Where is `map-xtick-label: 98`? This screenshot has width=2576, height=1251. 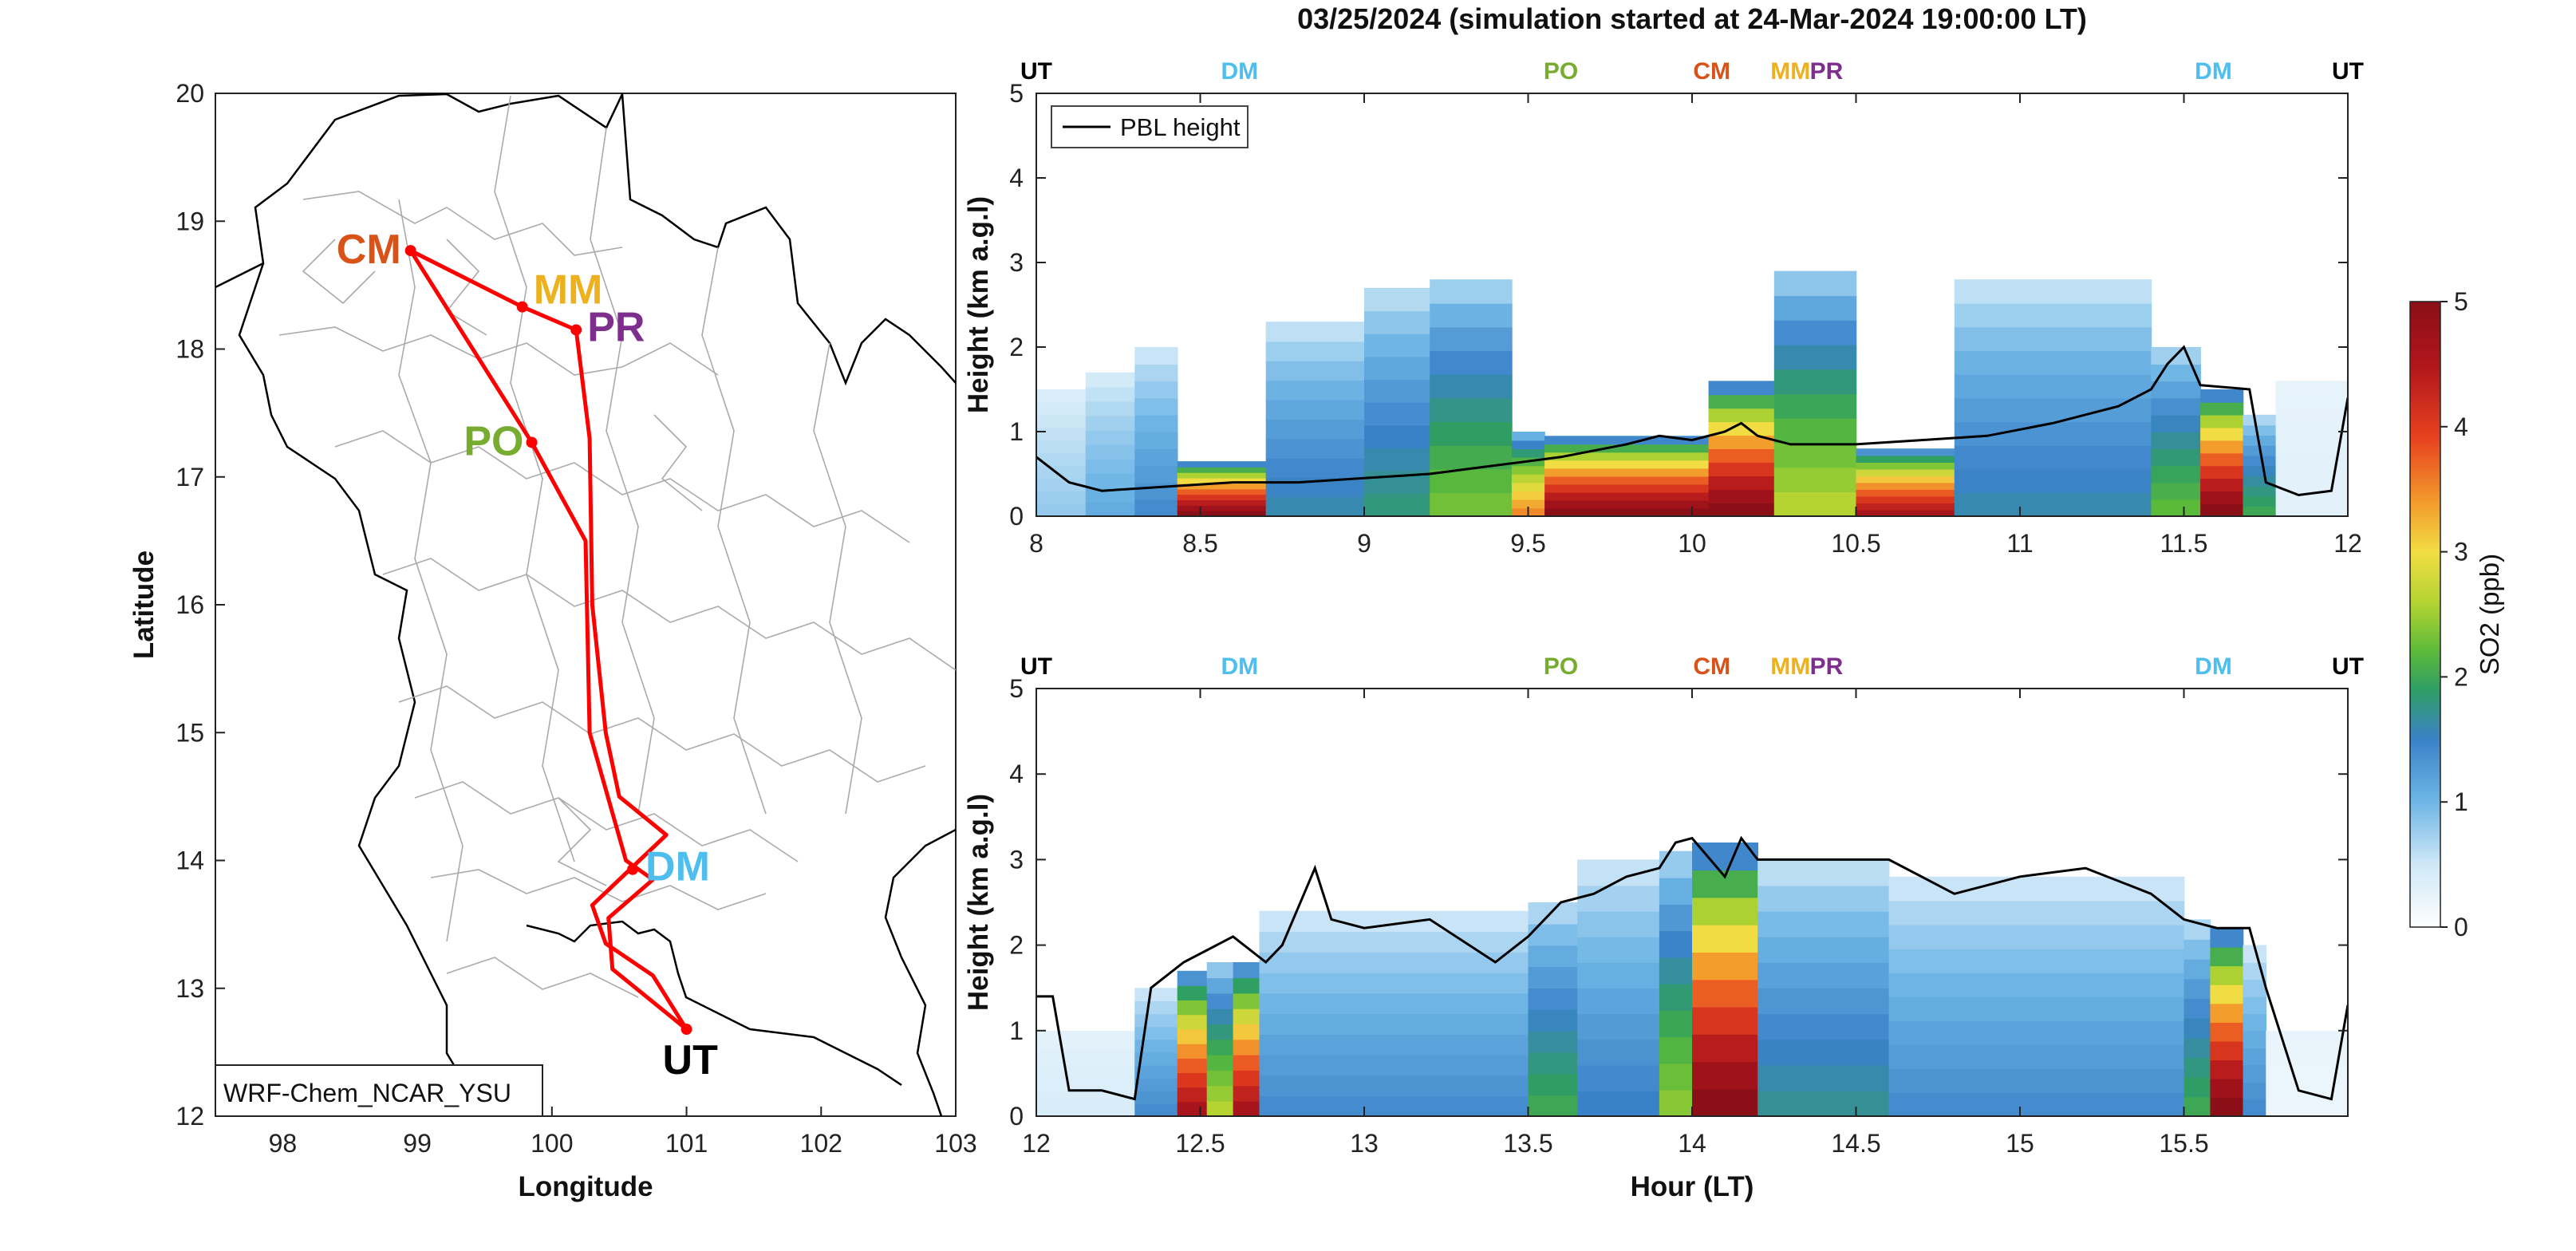
map-xtick-label: 98 is located at coordinates (284, 1143).